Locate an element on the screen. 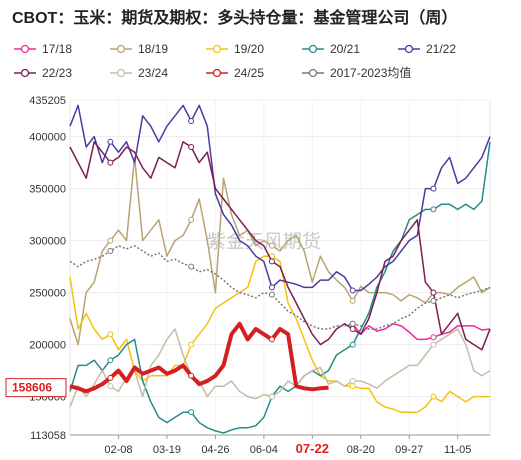 The width and height of the screenshot is (521, 460). legend-item: 23/24 is located at coordinates (139, 73).